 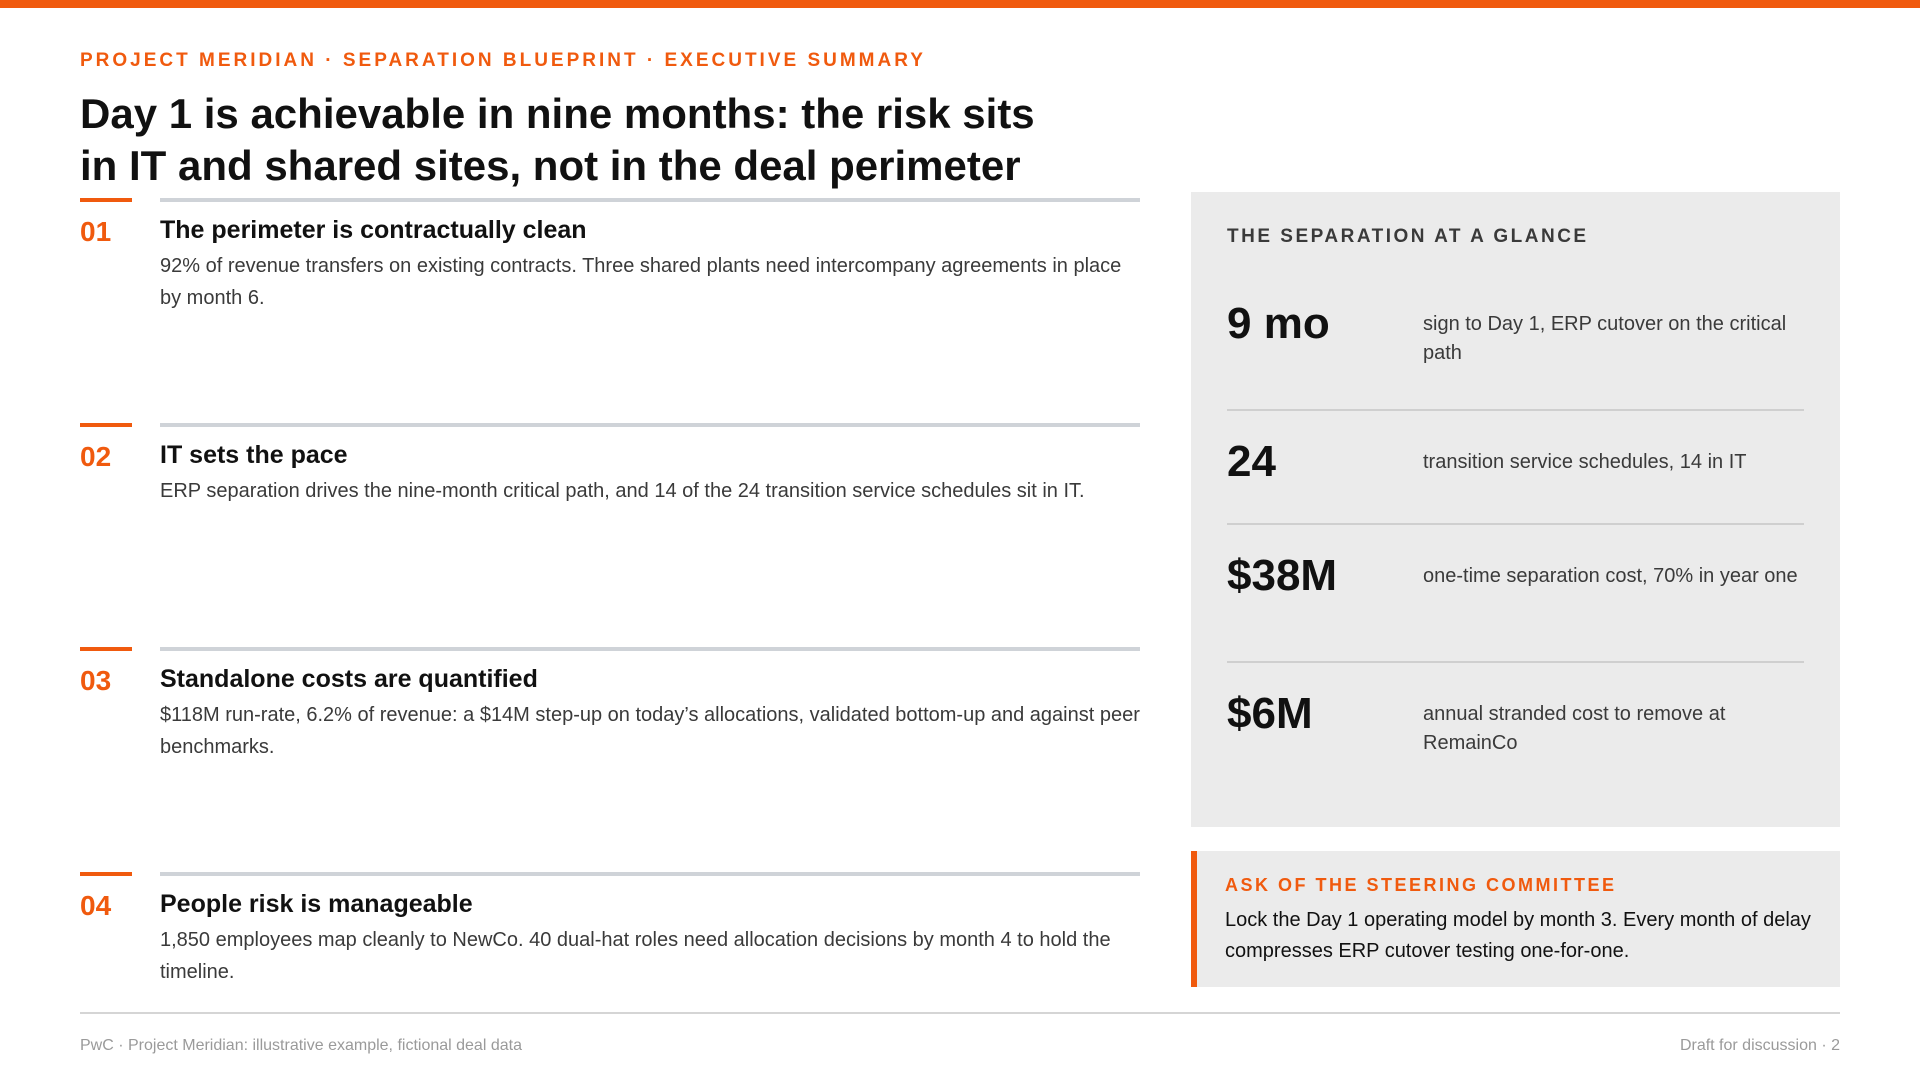 I want to click on stat-value: $38M, so click(x=1282, y=575).